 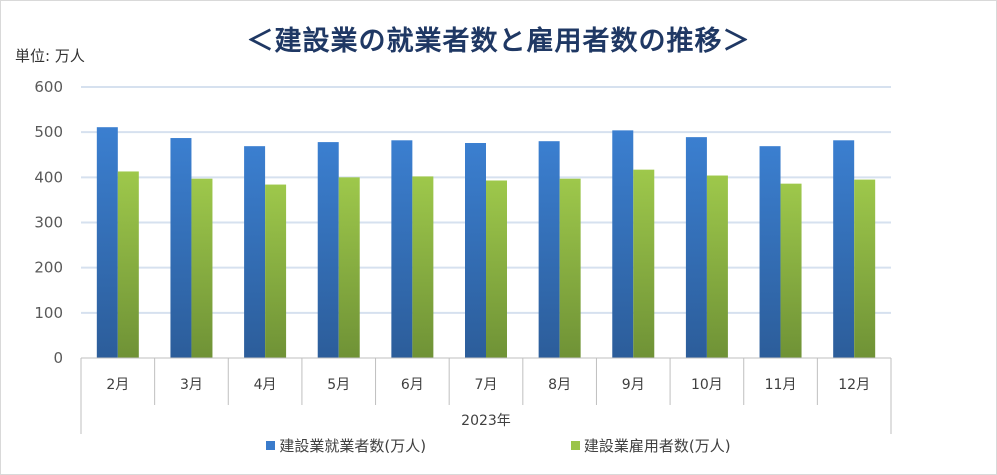 I want to click on y-tick-label: 600, so click(x=48, y=87).